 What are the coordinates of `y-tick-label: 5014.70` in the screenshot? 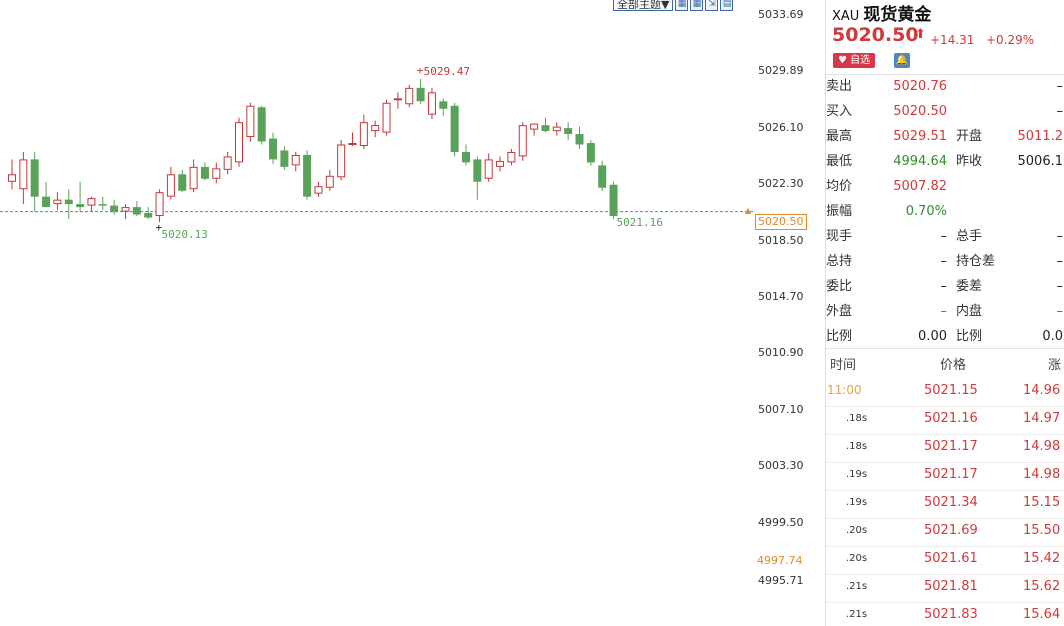 It's located at (781, 296).